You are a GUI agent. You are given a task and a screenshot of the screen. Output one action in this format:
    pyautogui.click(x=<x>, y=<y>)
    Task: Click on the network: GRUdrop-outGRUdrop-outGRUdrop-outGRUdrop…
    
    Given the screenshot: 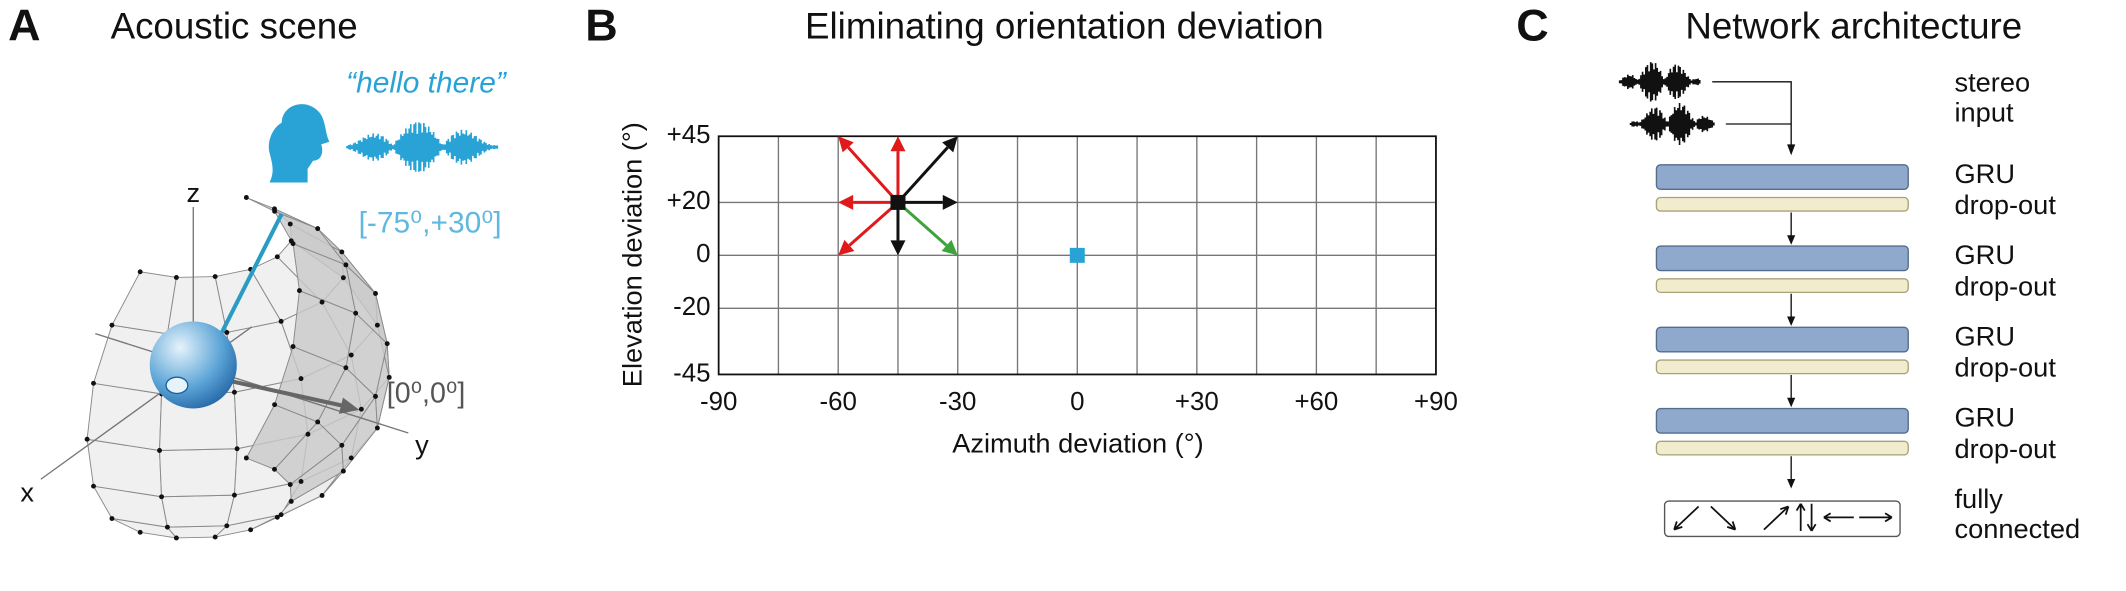 What is the action you would take?
    pyautogui.click(x=1856, y=323)
    